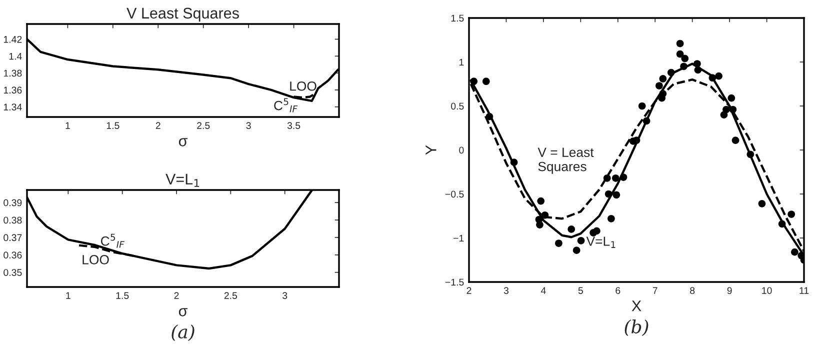  I want to click on y-tick-label: 1.34, so click(13, 107).